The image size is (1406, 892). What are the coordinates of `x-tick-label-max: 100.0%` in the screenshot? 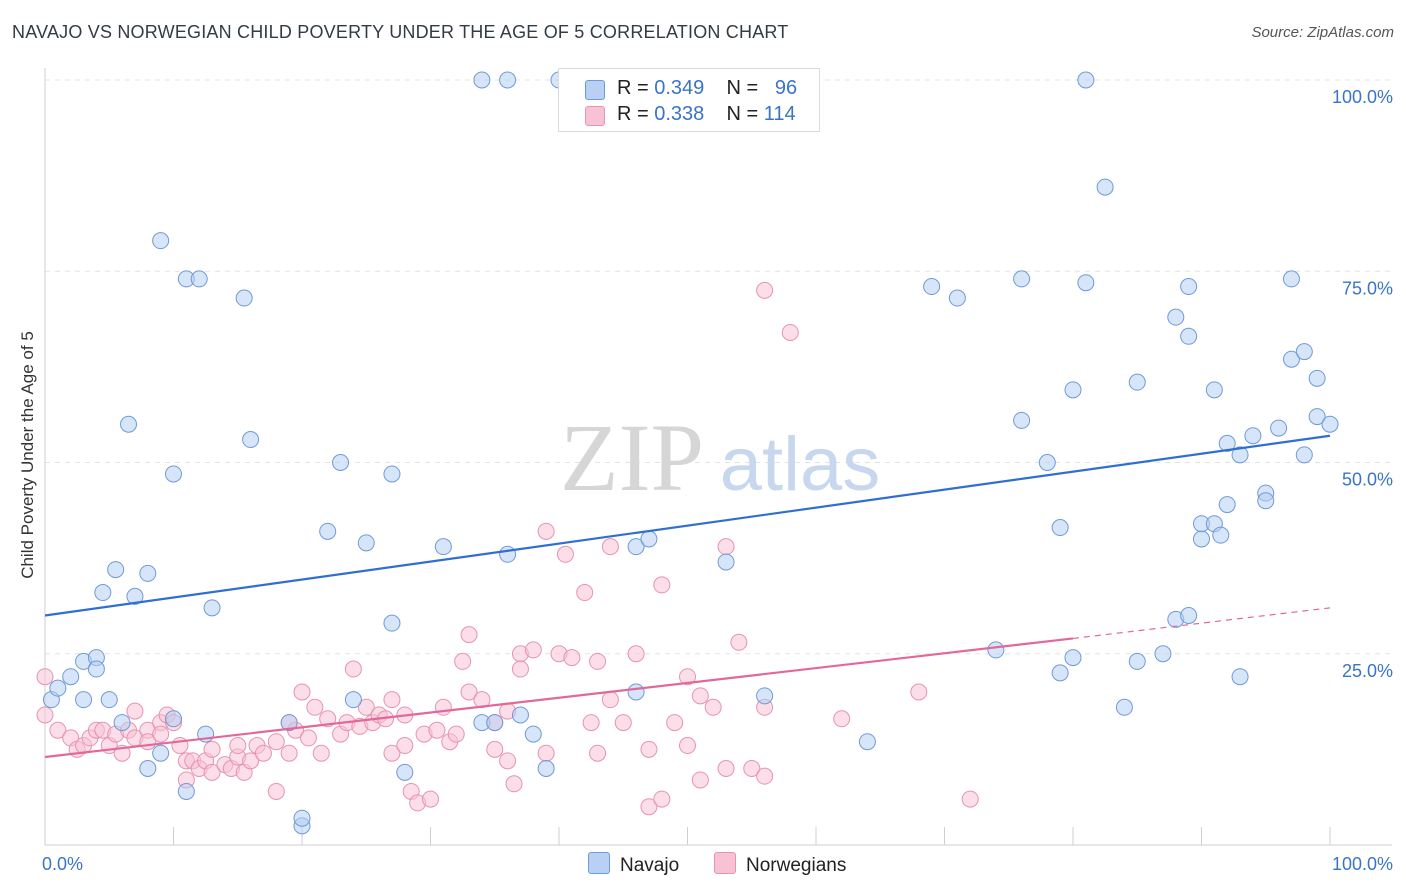 It's located at (1362, 864).